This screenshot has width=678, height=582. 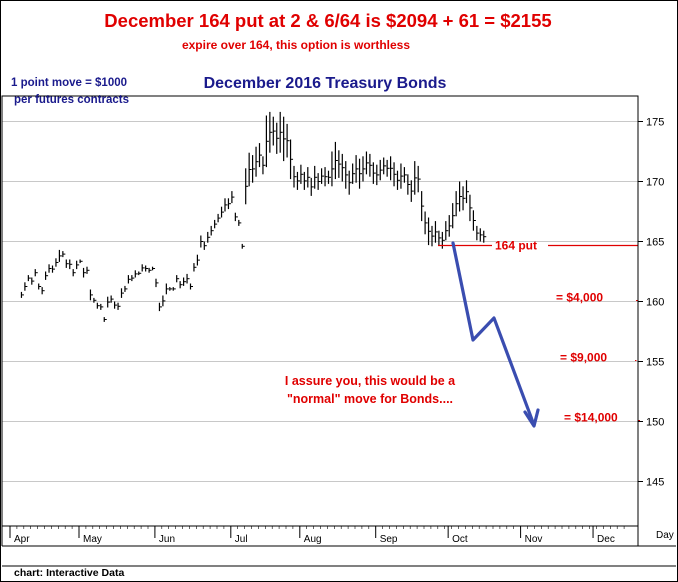 What do you see at coordinates (665, 535) in the screenshot?
I see `x-unit-label: Day` at bounding box center [665, 535].